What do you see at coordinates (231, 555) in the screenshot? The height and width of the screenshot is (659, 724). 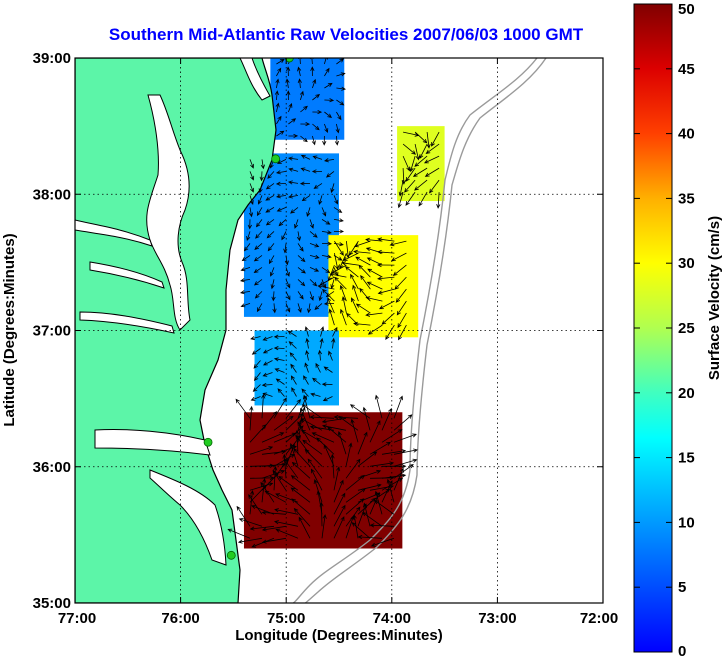 I see `site-hatteras-marker` at bounding box center [231, 555].